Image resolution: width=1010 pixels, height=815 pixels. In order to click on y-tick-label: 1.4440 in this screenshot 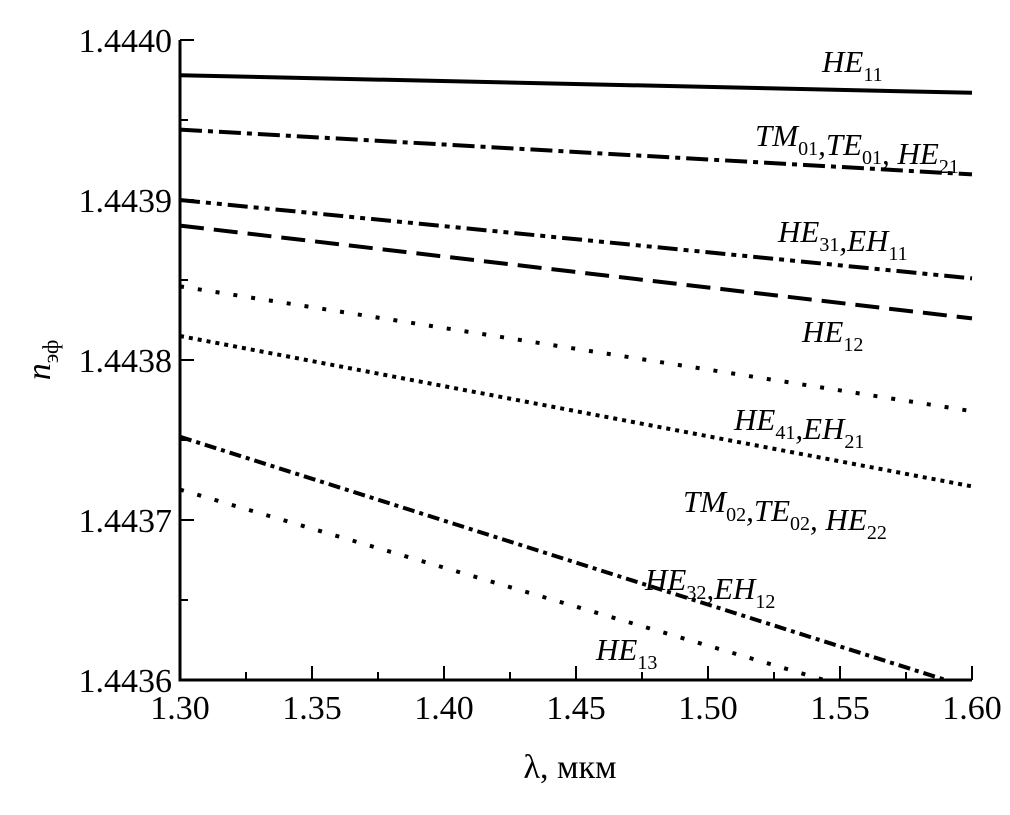, I will do `click(126, 41)`.